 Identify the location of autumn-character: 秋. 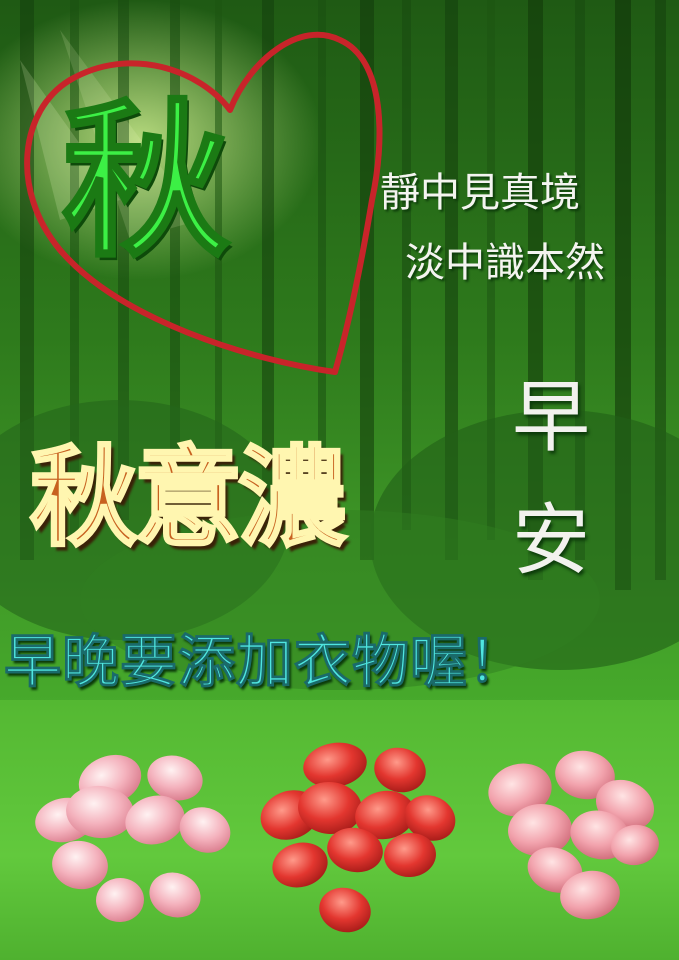
(146, 182).